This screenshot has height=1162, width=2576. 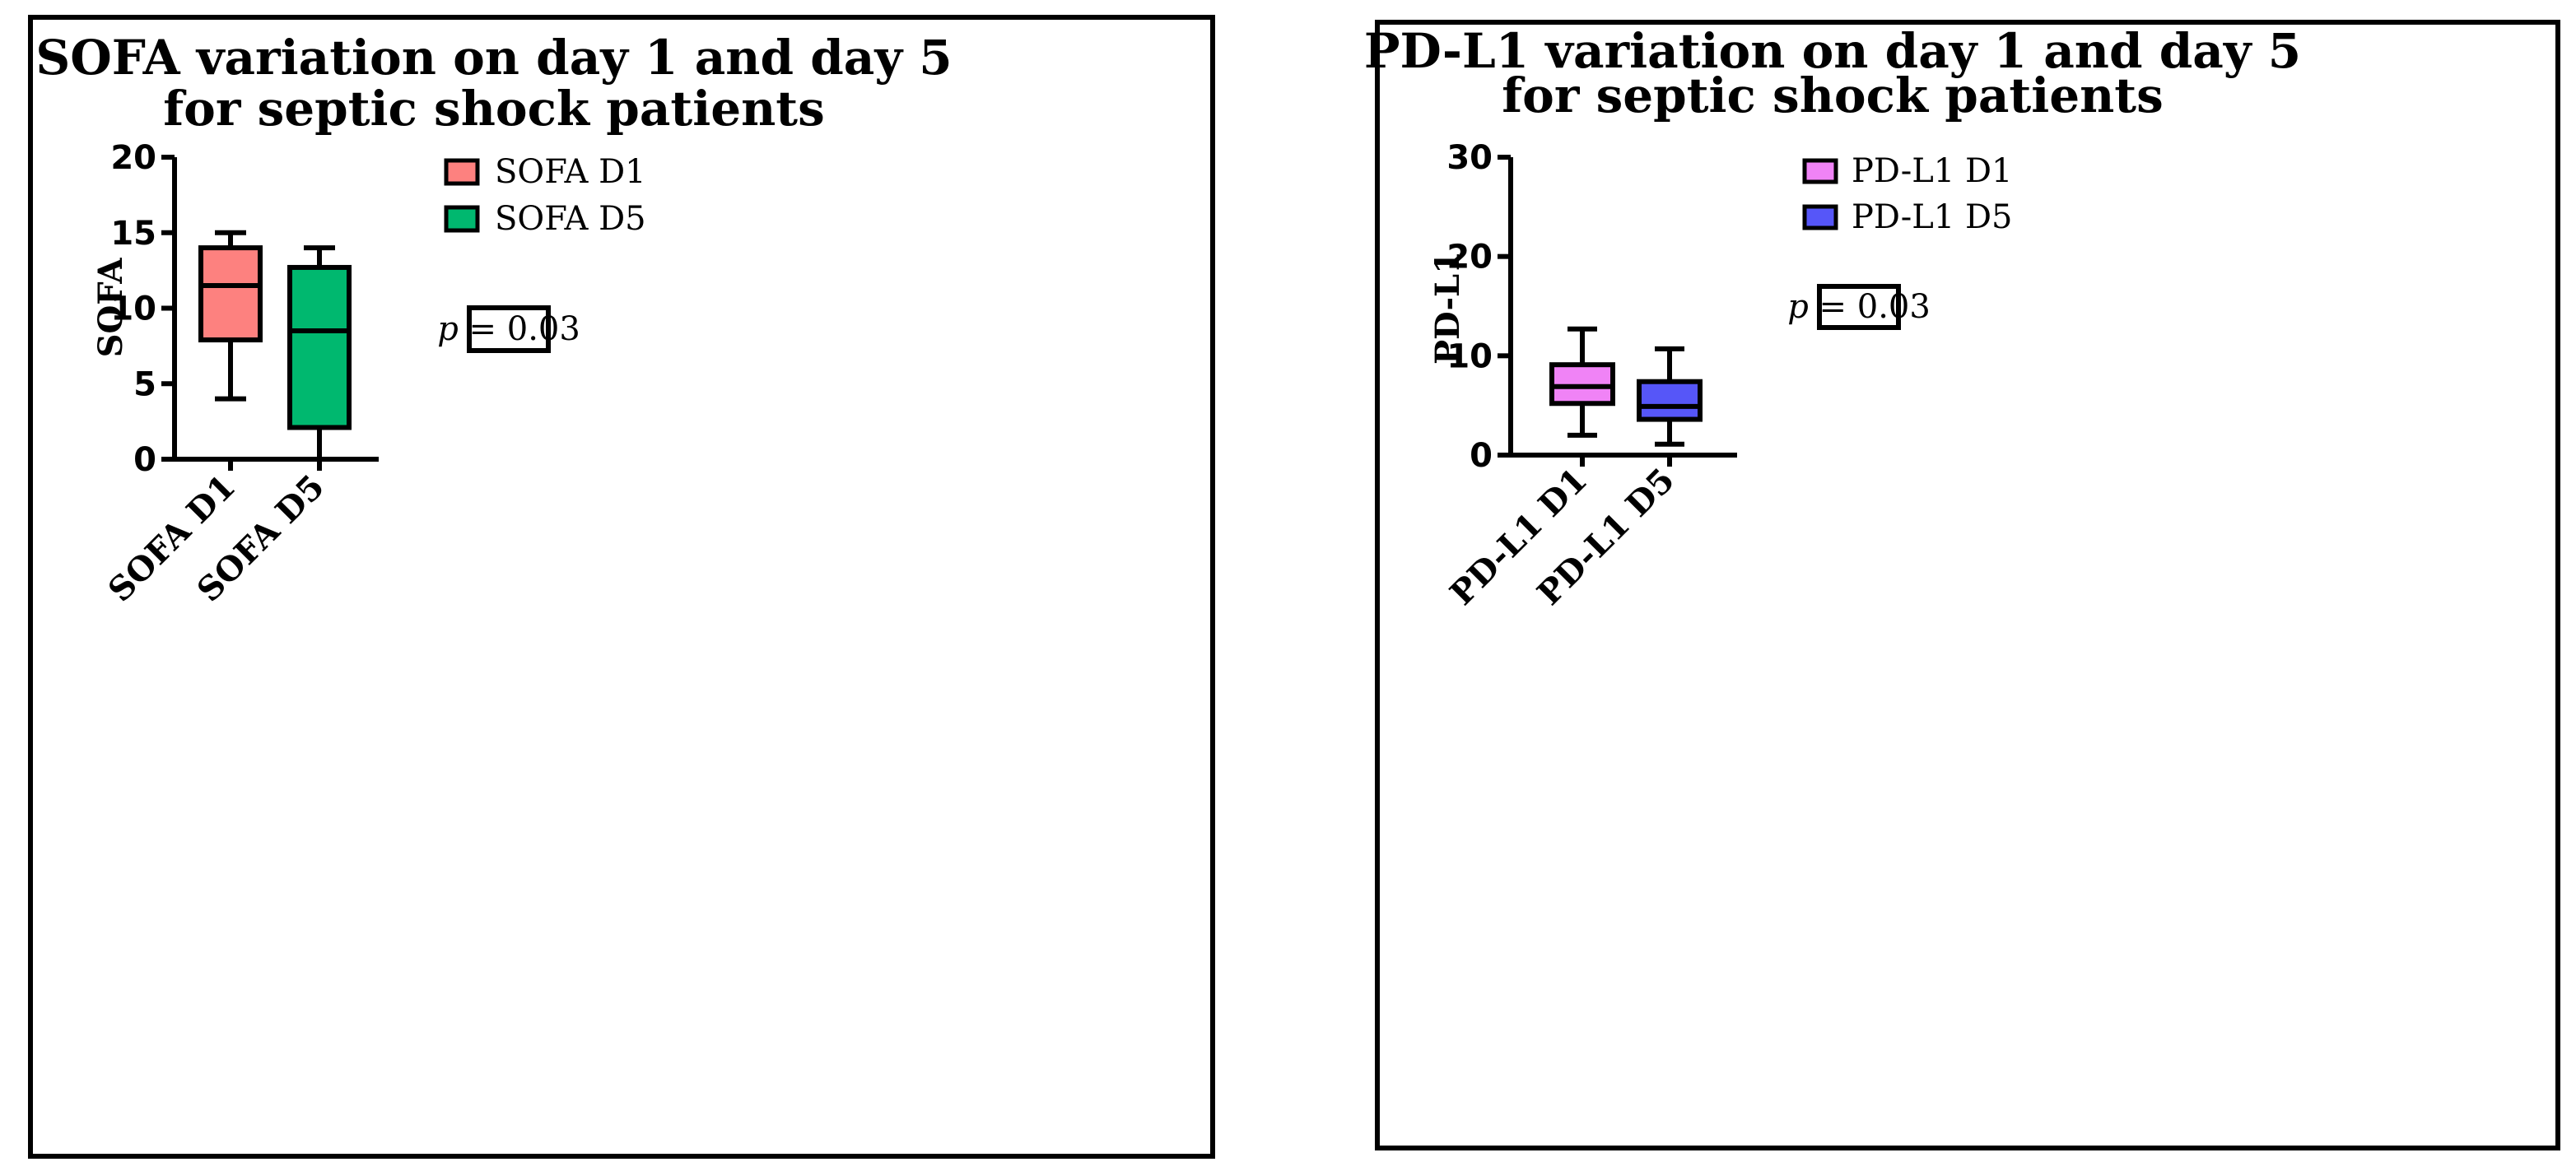 I want to click on sofa-y-tick-label: 15, so click(x=133, y=234).